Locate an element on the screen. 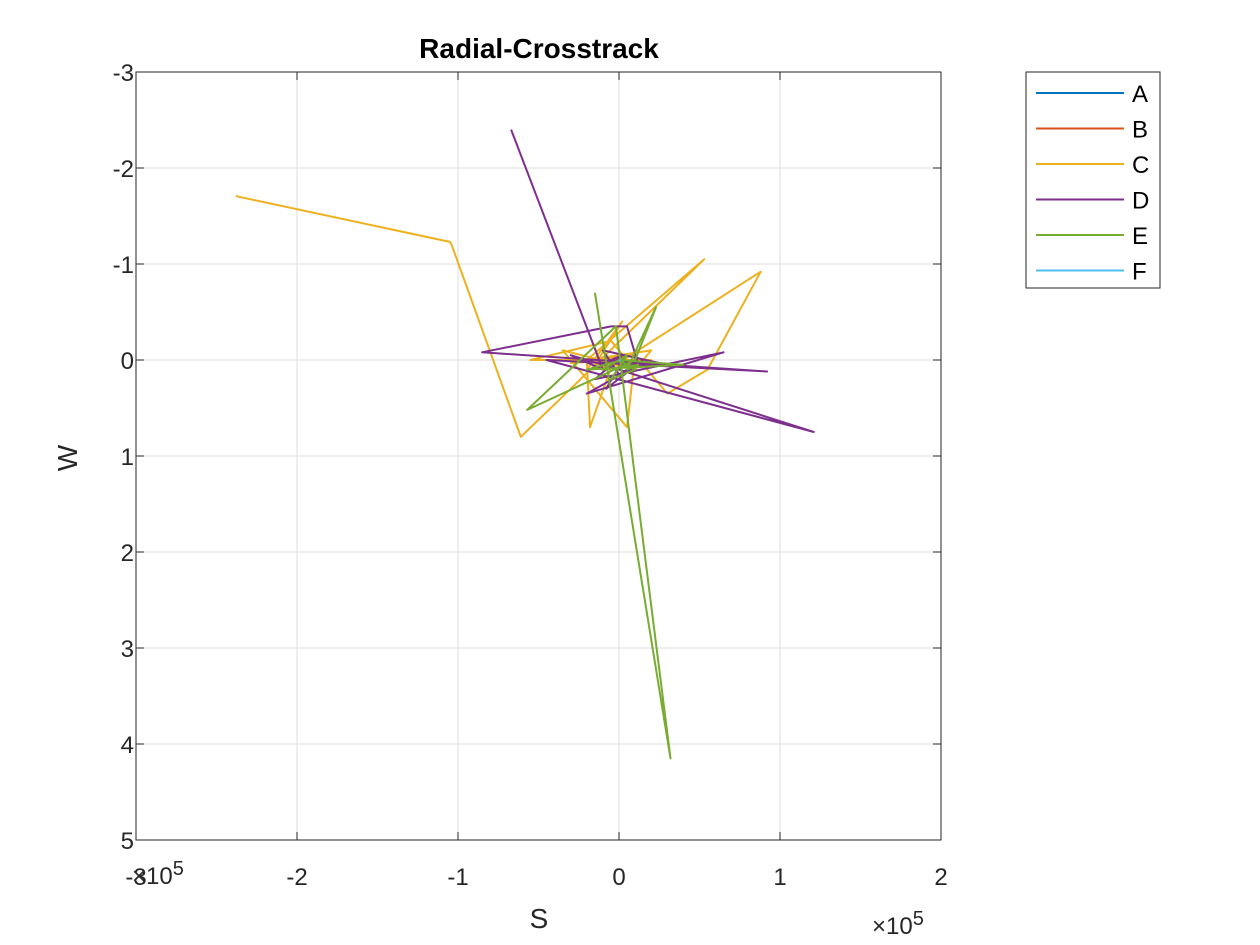  legend-label-f: F is located at coordinates (1139, 272).